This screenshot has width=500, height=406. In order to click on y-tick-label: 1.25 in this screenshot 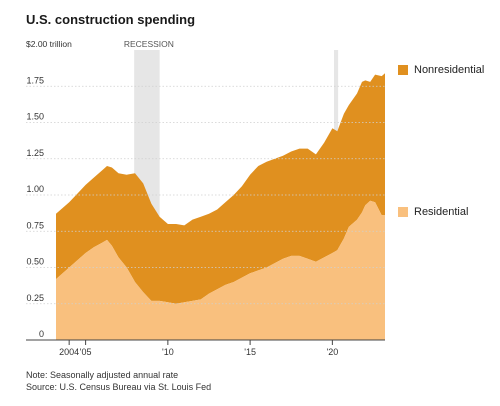, I will do `click(35, 153)`.